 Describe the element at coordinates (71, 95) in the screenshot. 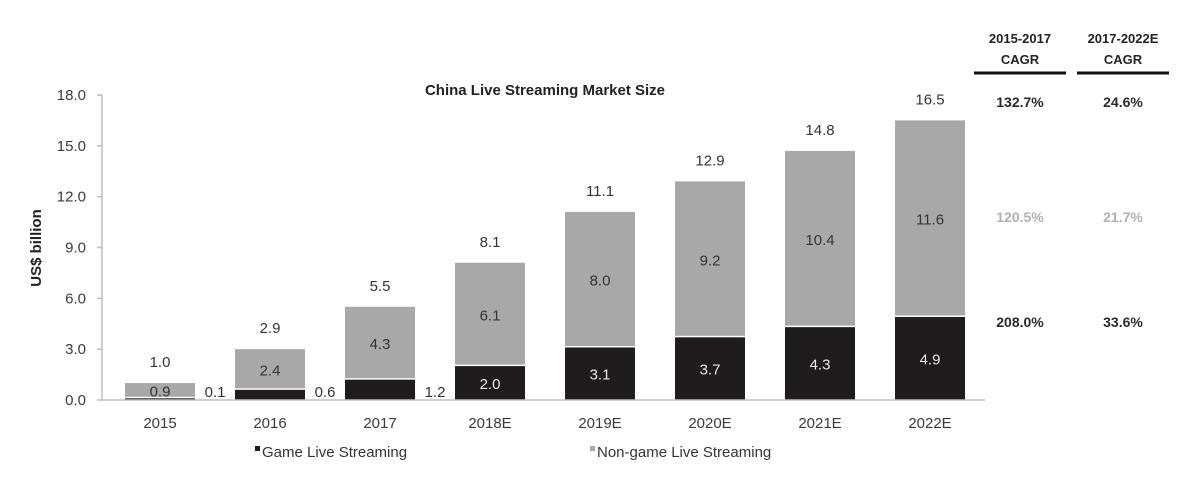

I see `y-tick-label: 18.0` at that location.